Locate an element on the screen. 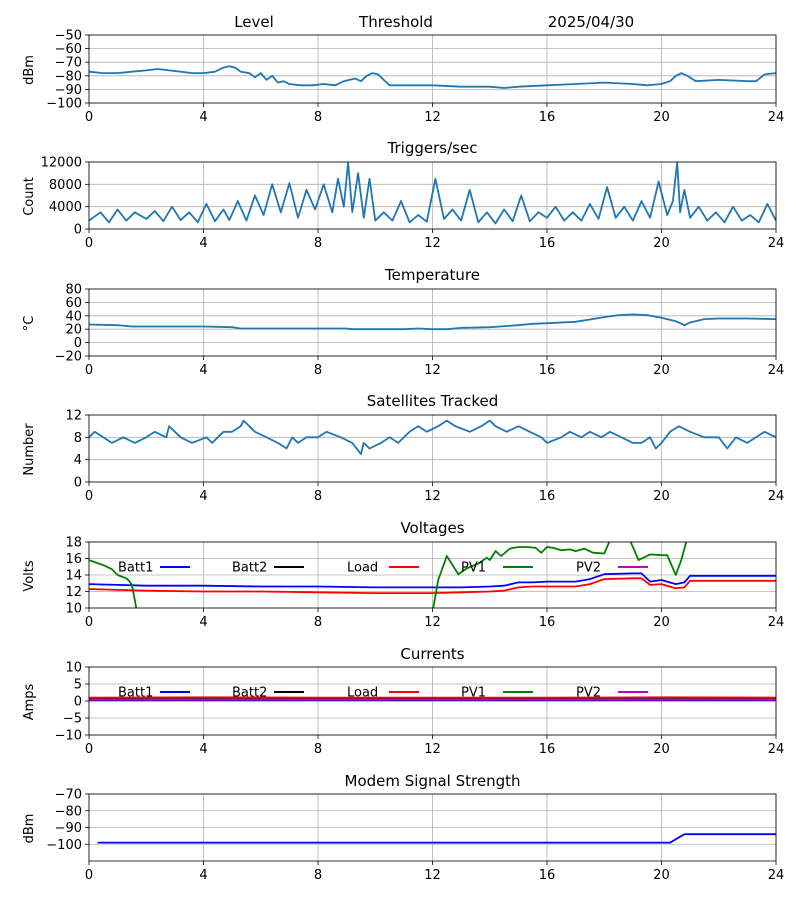  y-tick-label: 5 is located at coordinates (78, 685).